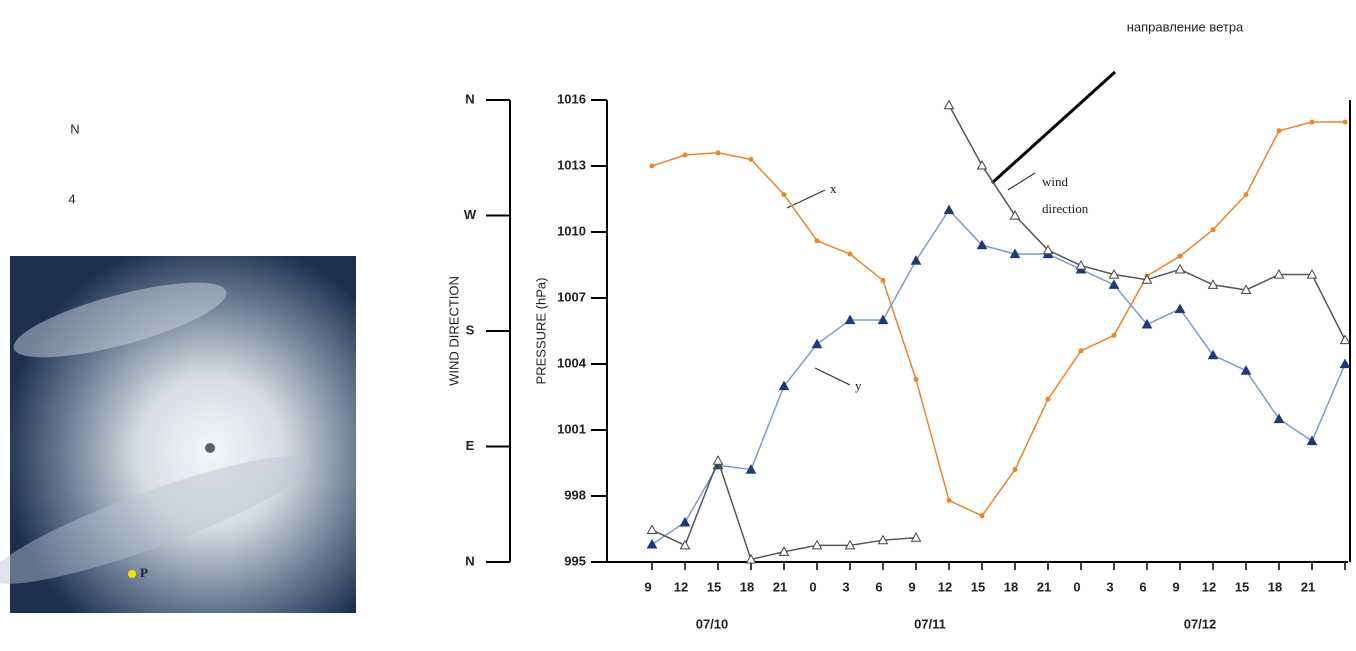 Image resolution: width=1356 pixels, height=651 pixels. What do you see at coordinates (144, 572) in the screenshot?
I see `point-label: P` at bounding box center [144, 572].